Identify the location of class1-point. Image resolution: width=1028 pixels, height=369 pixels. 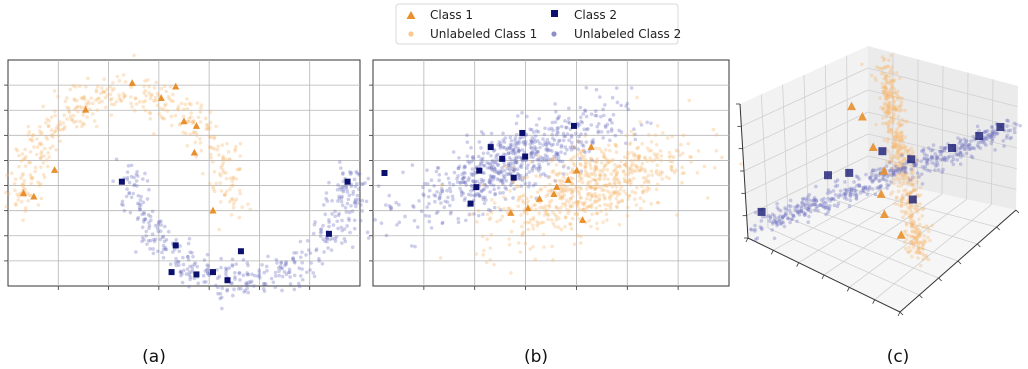
(54, 169).